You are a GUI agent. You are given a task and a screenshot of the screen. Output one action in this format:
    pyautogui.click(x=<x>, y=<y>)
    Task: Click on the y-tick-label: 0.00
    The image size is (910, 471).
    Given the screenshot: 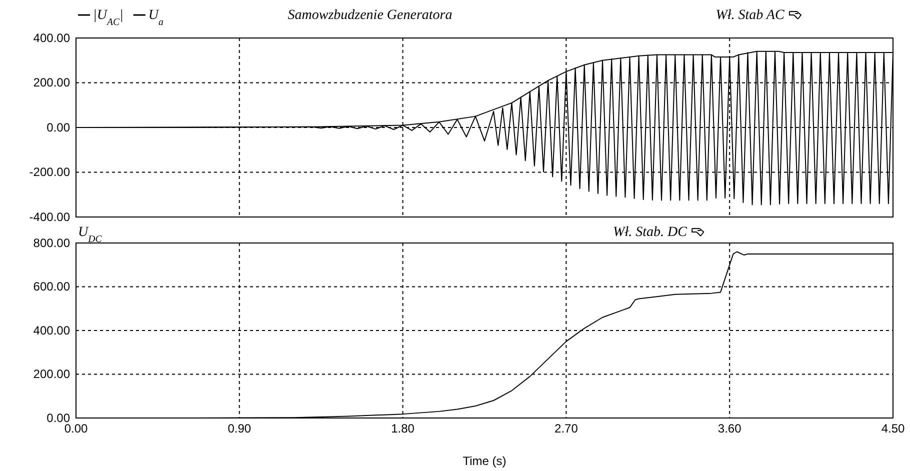 What is the action you would take?
    pyautogui.click(x=58, y=127)
    